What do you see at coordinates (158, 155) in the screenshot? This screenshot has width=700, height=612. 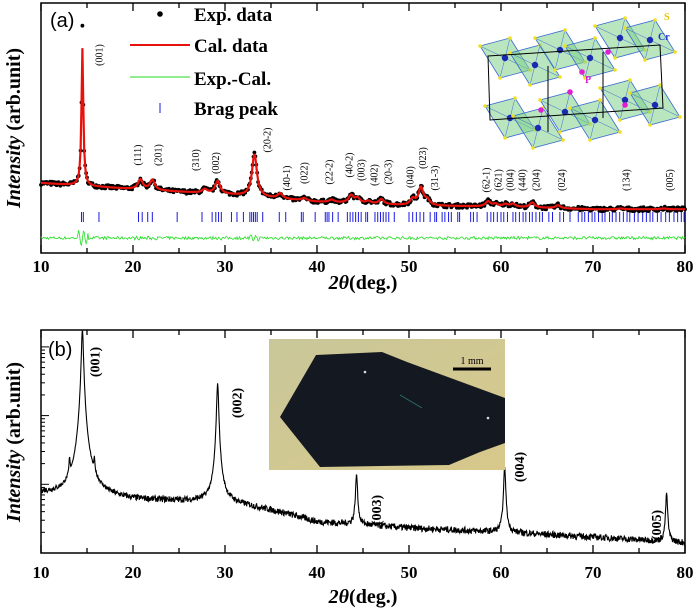 I see `hkl-label: (201)` at bounding box center [158, 155].